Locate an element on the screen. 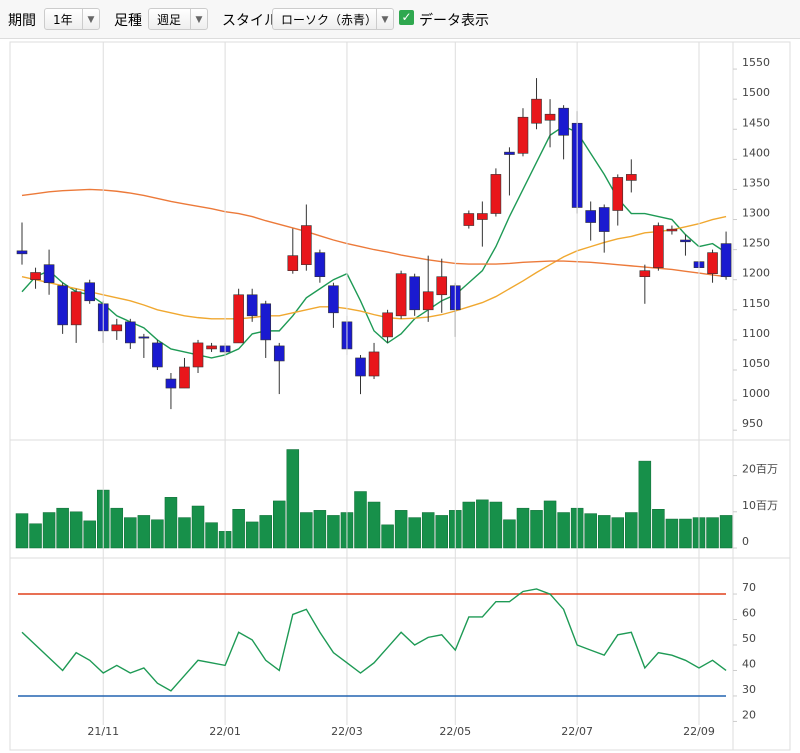 This screenshot has height=753, width=800. x-tick-label: 22/03 is located at coordinates (347, 731).